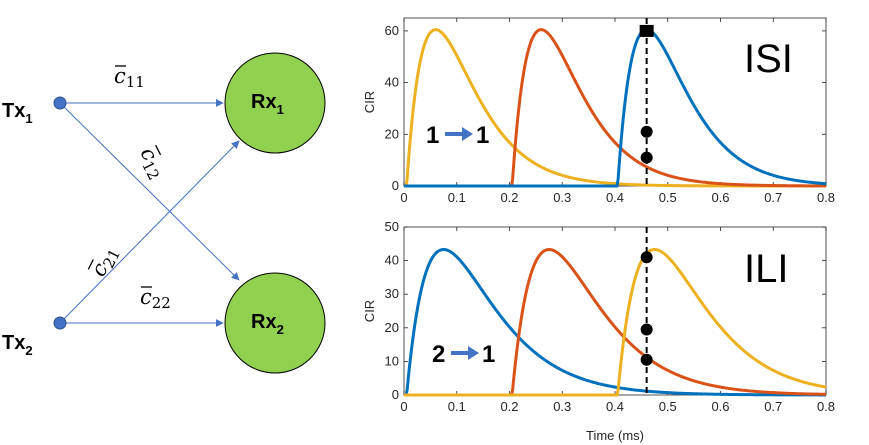  What do you see at coordinates (482, 135) in the screenshot?
I see `isi-flow-to: 1` at bounding box center [482, 135].